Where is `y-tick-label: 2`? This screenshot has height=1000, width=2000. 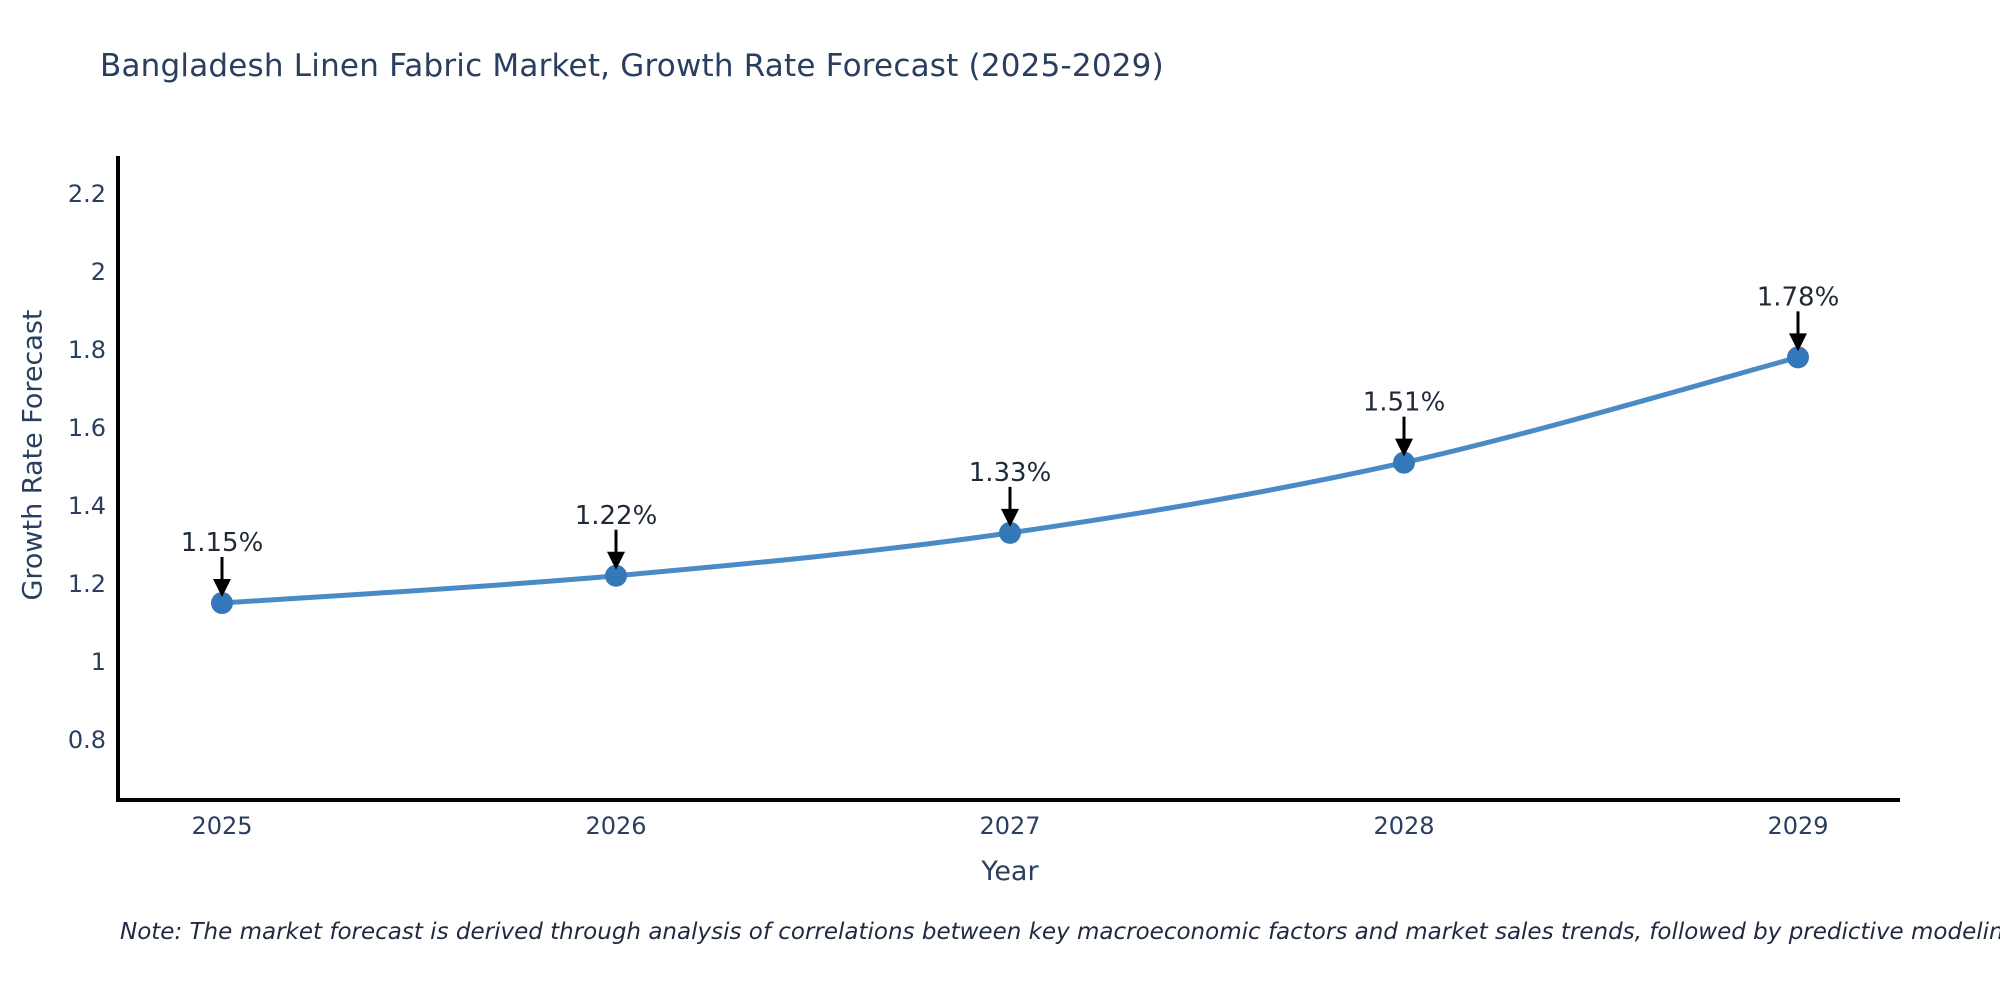
y-tick-label: 2 is located at coordinates (98, 272).